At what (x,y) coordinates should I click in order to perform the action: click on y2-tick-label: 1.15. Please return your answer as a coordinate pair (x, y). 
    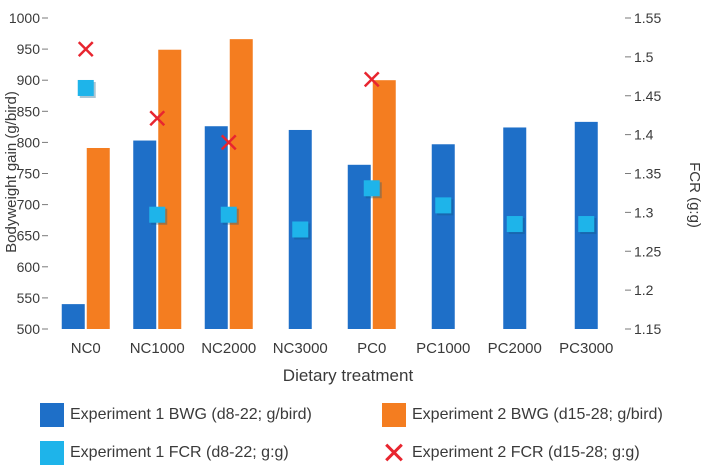
    Looking at the image, I should click on (647, 329).